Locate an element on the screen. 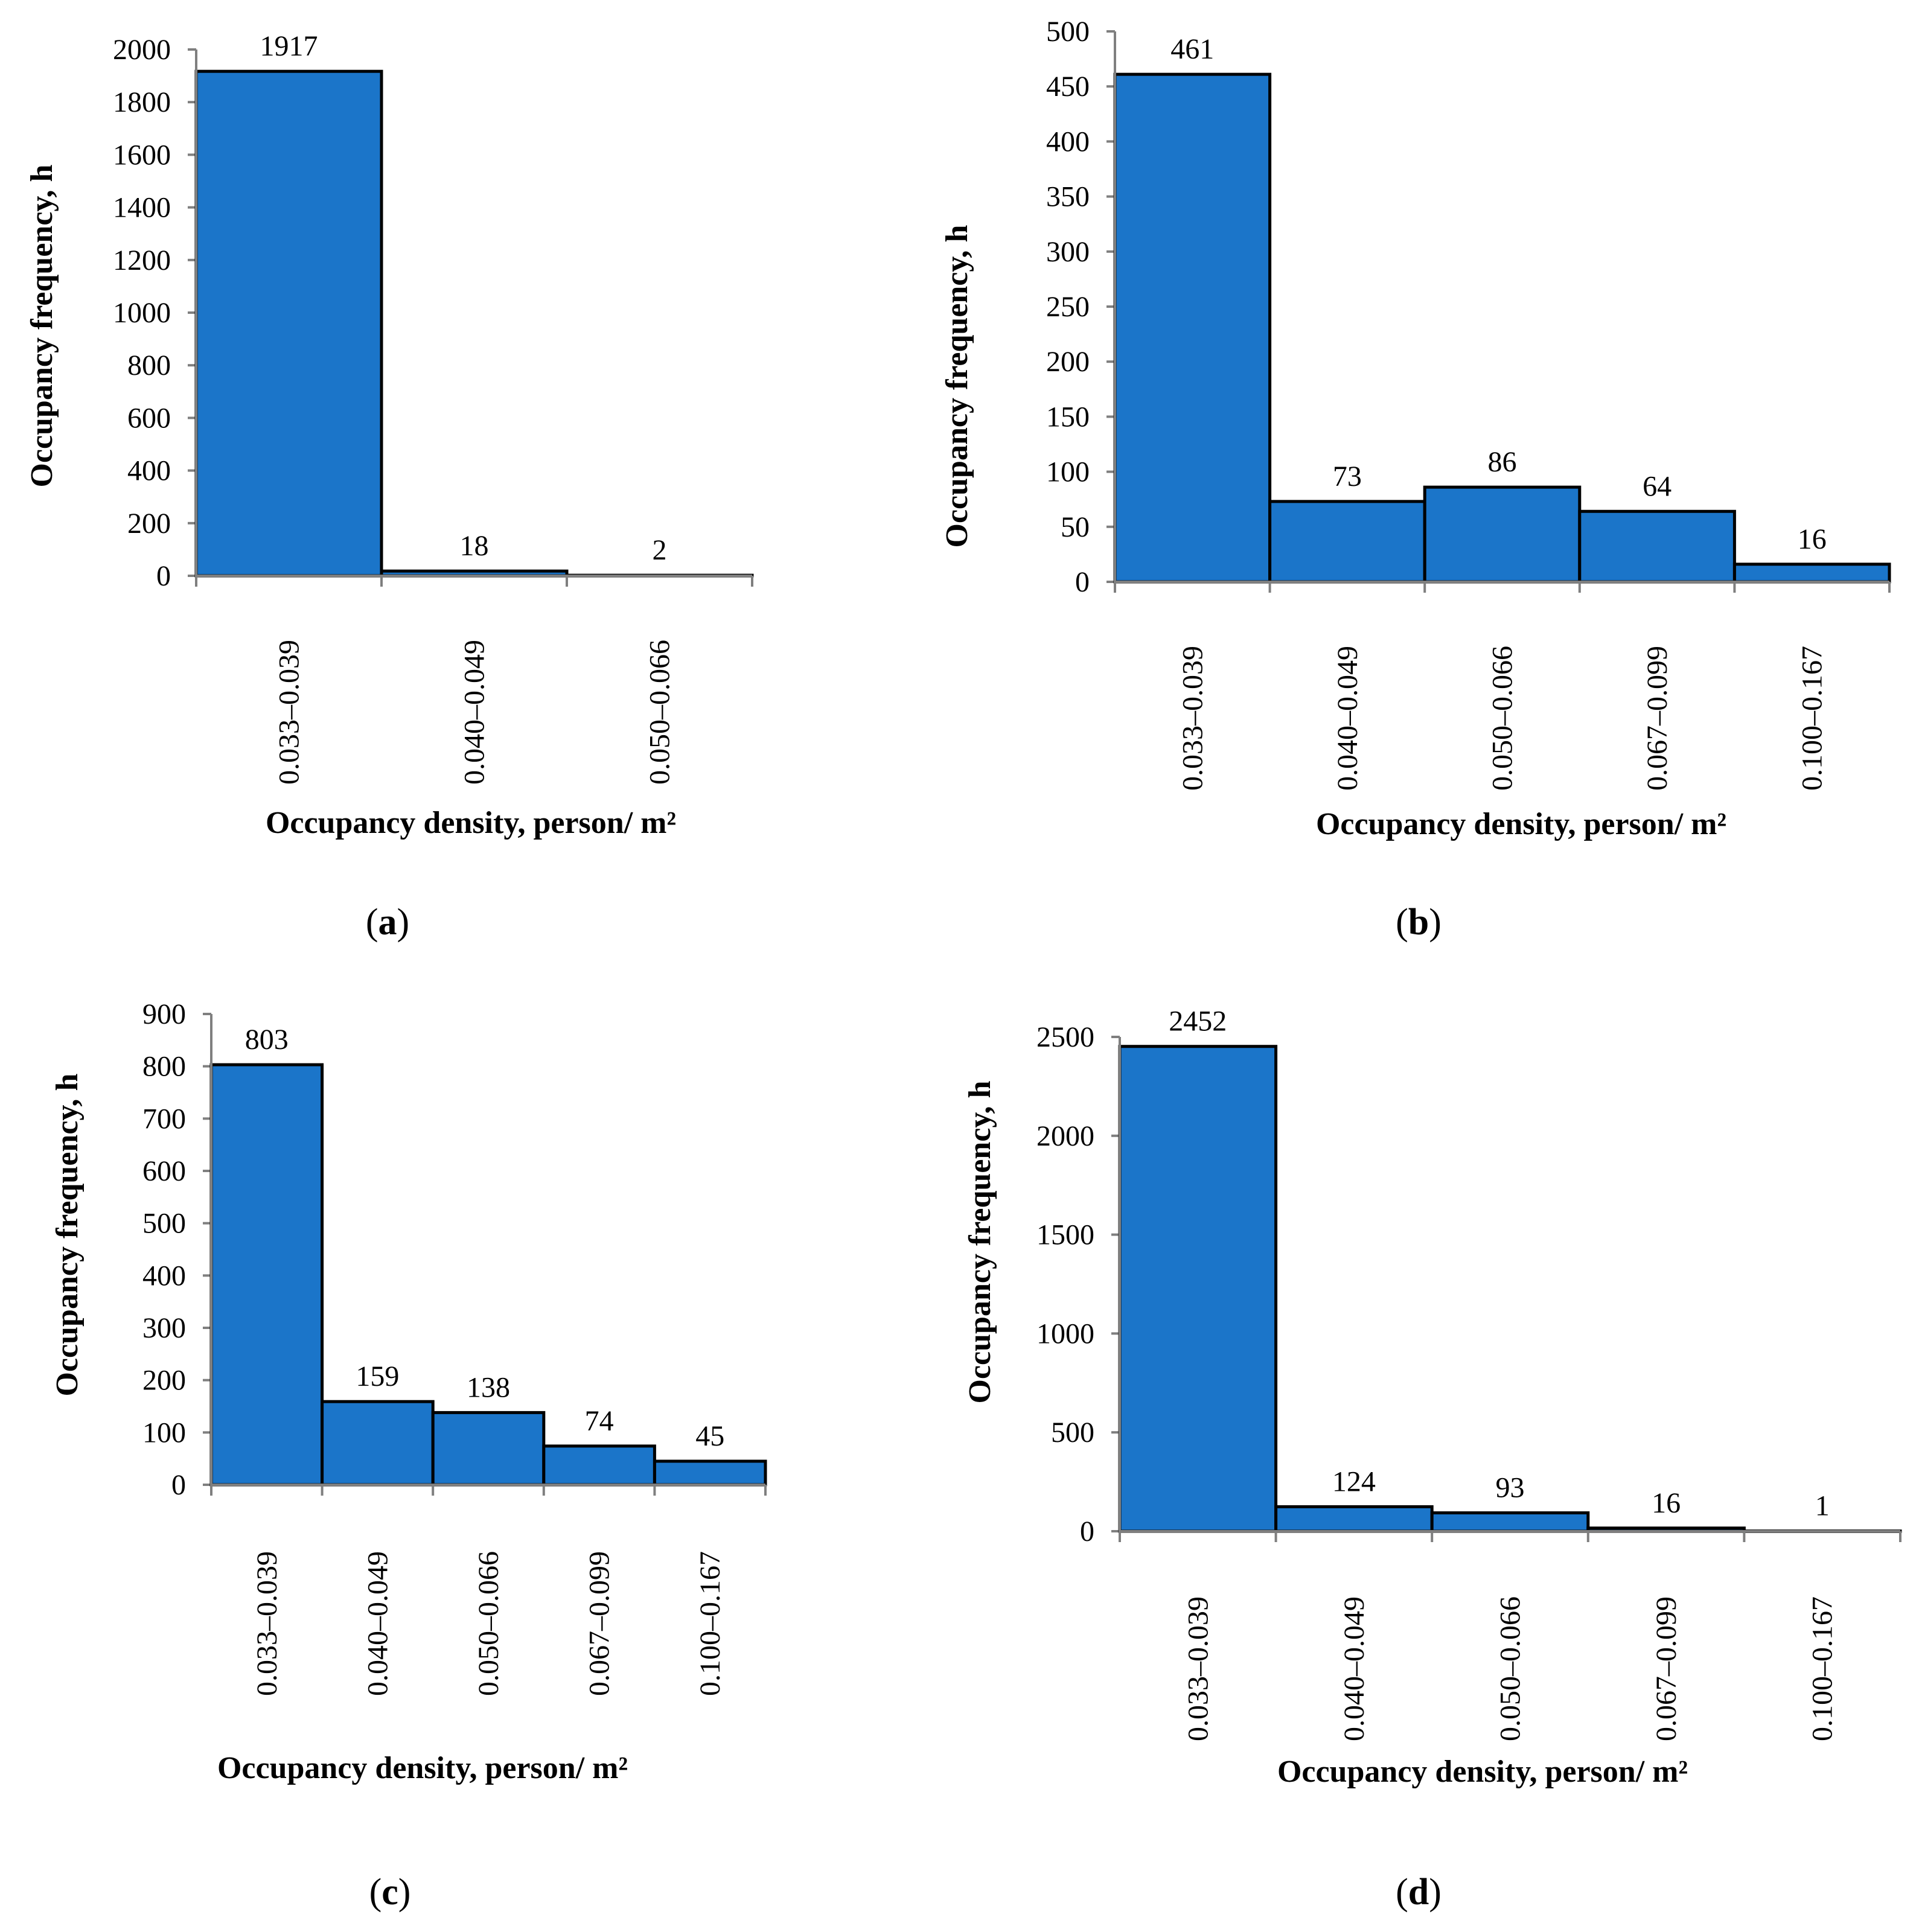 The width and height of the screenshot is (1919, 1932). data-label: 64 is located at coordinates (1657, 486).